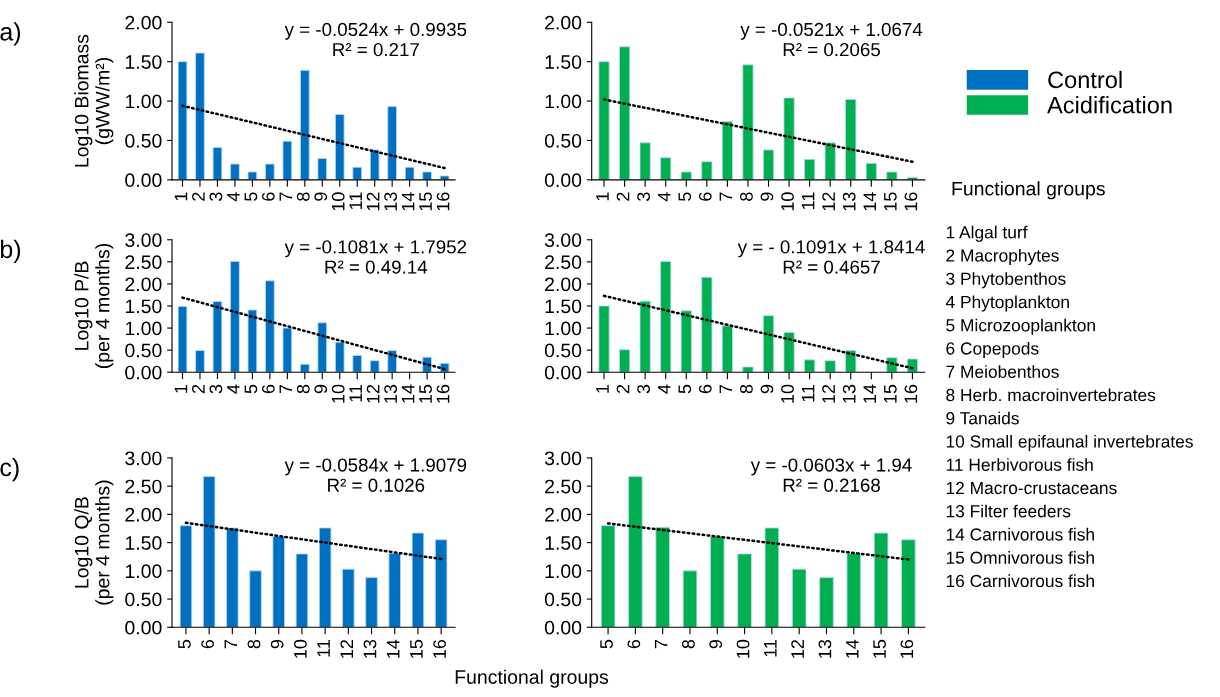  What do you see at coordinates (9, 469) in the screenshot?
I see `text: c)` at bounding box center [9, 469].